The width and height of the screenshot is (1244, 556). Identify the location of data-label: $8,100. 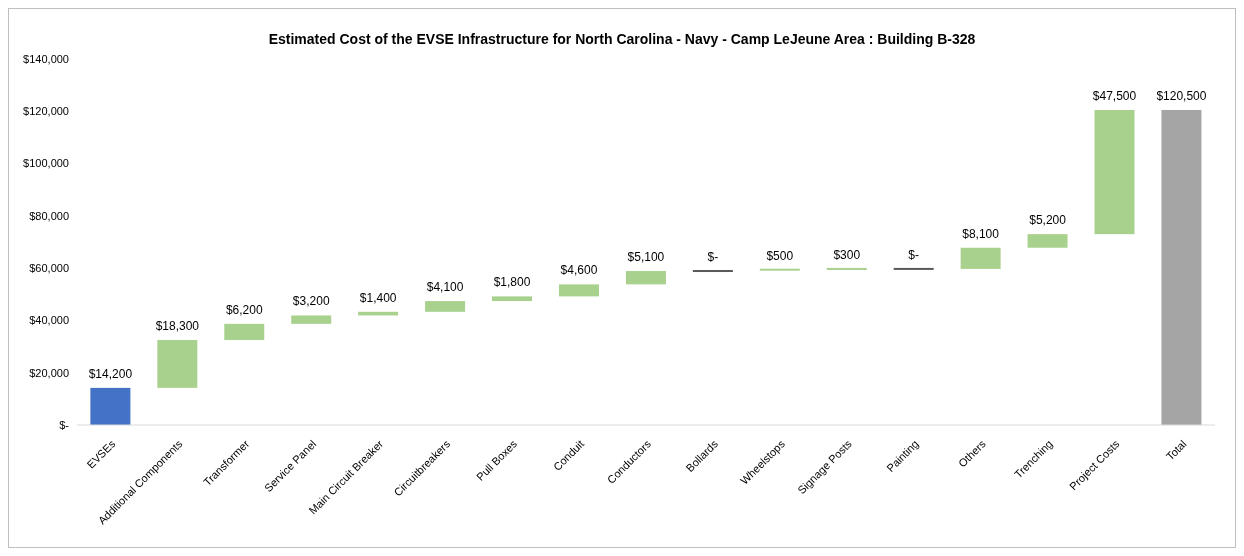
(981, 233).